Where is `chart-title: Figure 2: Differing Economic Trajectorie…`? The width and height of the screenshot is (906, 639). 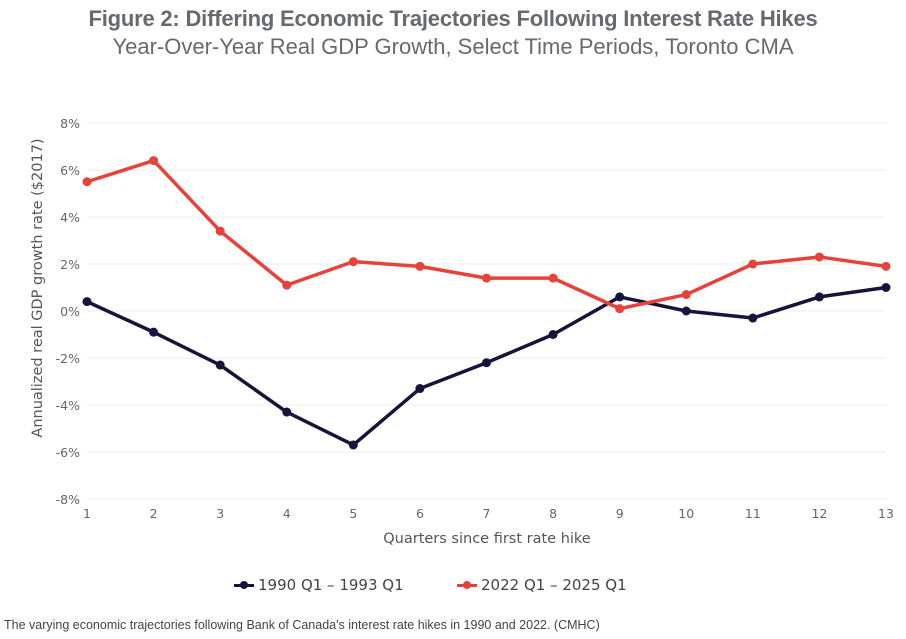 chart-title: Figure 2: Differing Economic Trajectorie… is located at coordinates (453, 18).